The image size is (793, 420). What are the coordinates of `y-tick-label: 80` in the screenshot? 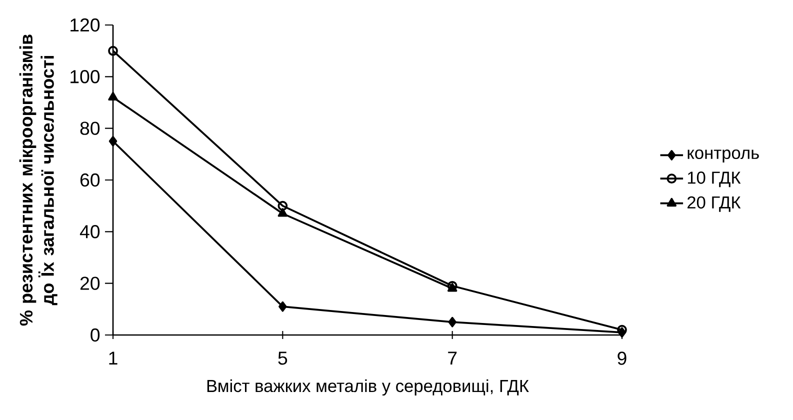 It's located at (90, 128).